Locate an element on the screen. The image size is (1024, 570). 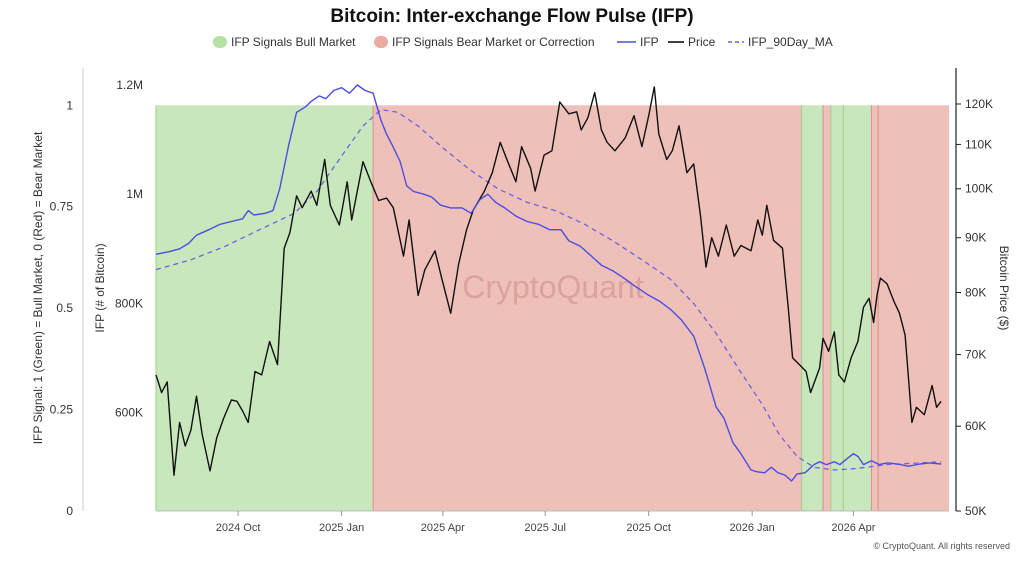
price-tick-label: 90K is located at coordinates (975, 238).